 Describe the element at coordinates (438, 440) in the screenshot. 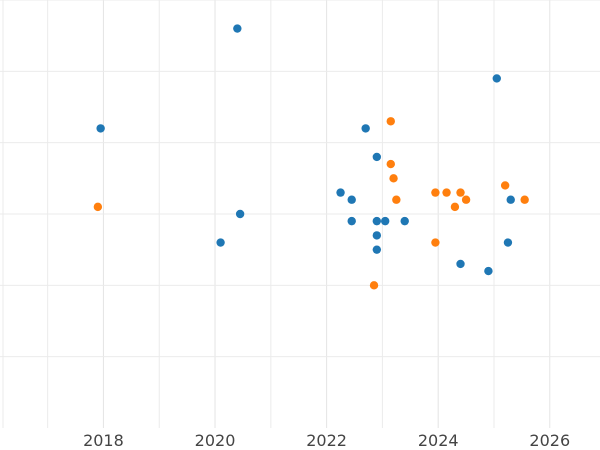

I see `x-tick-label: 2024` at that location.